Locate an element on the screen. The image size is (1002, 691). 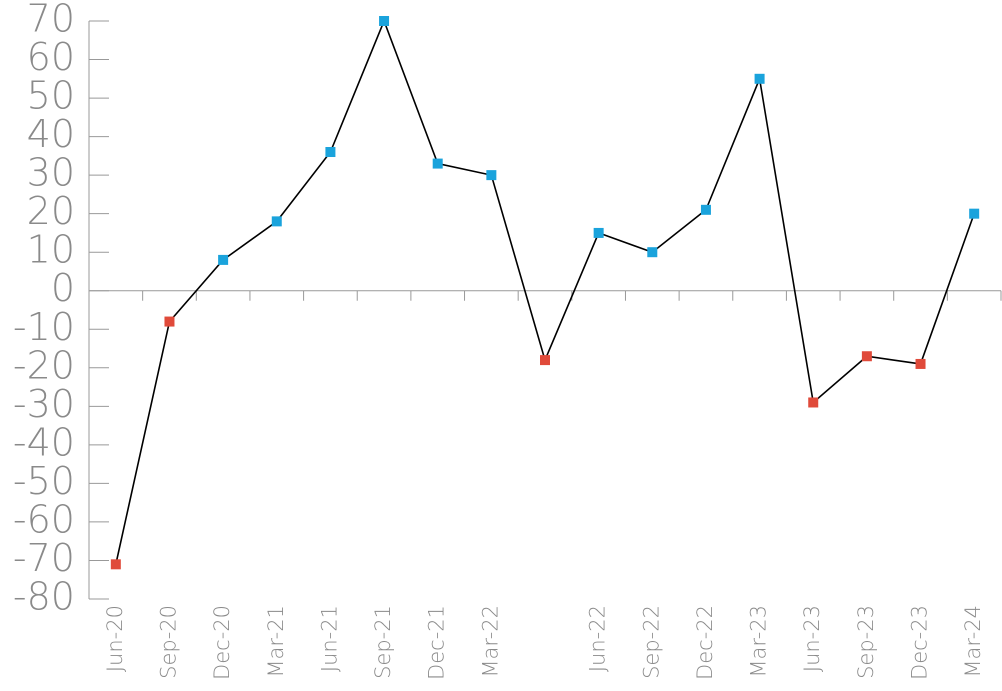
y-tick-label: 20 is located at coordinates (51, 211).